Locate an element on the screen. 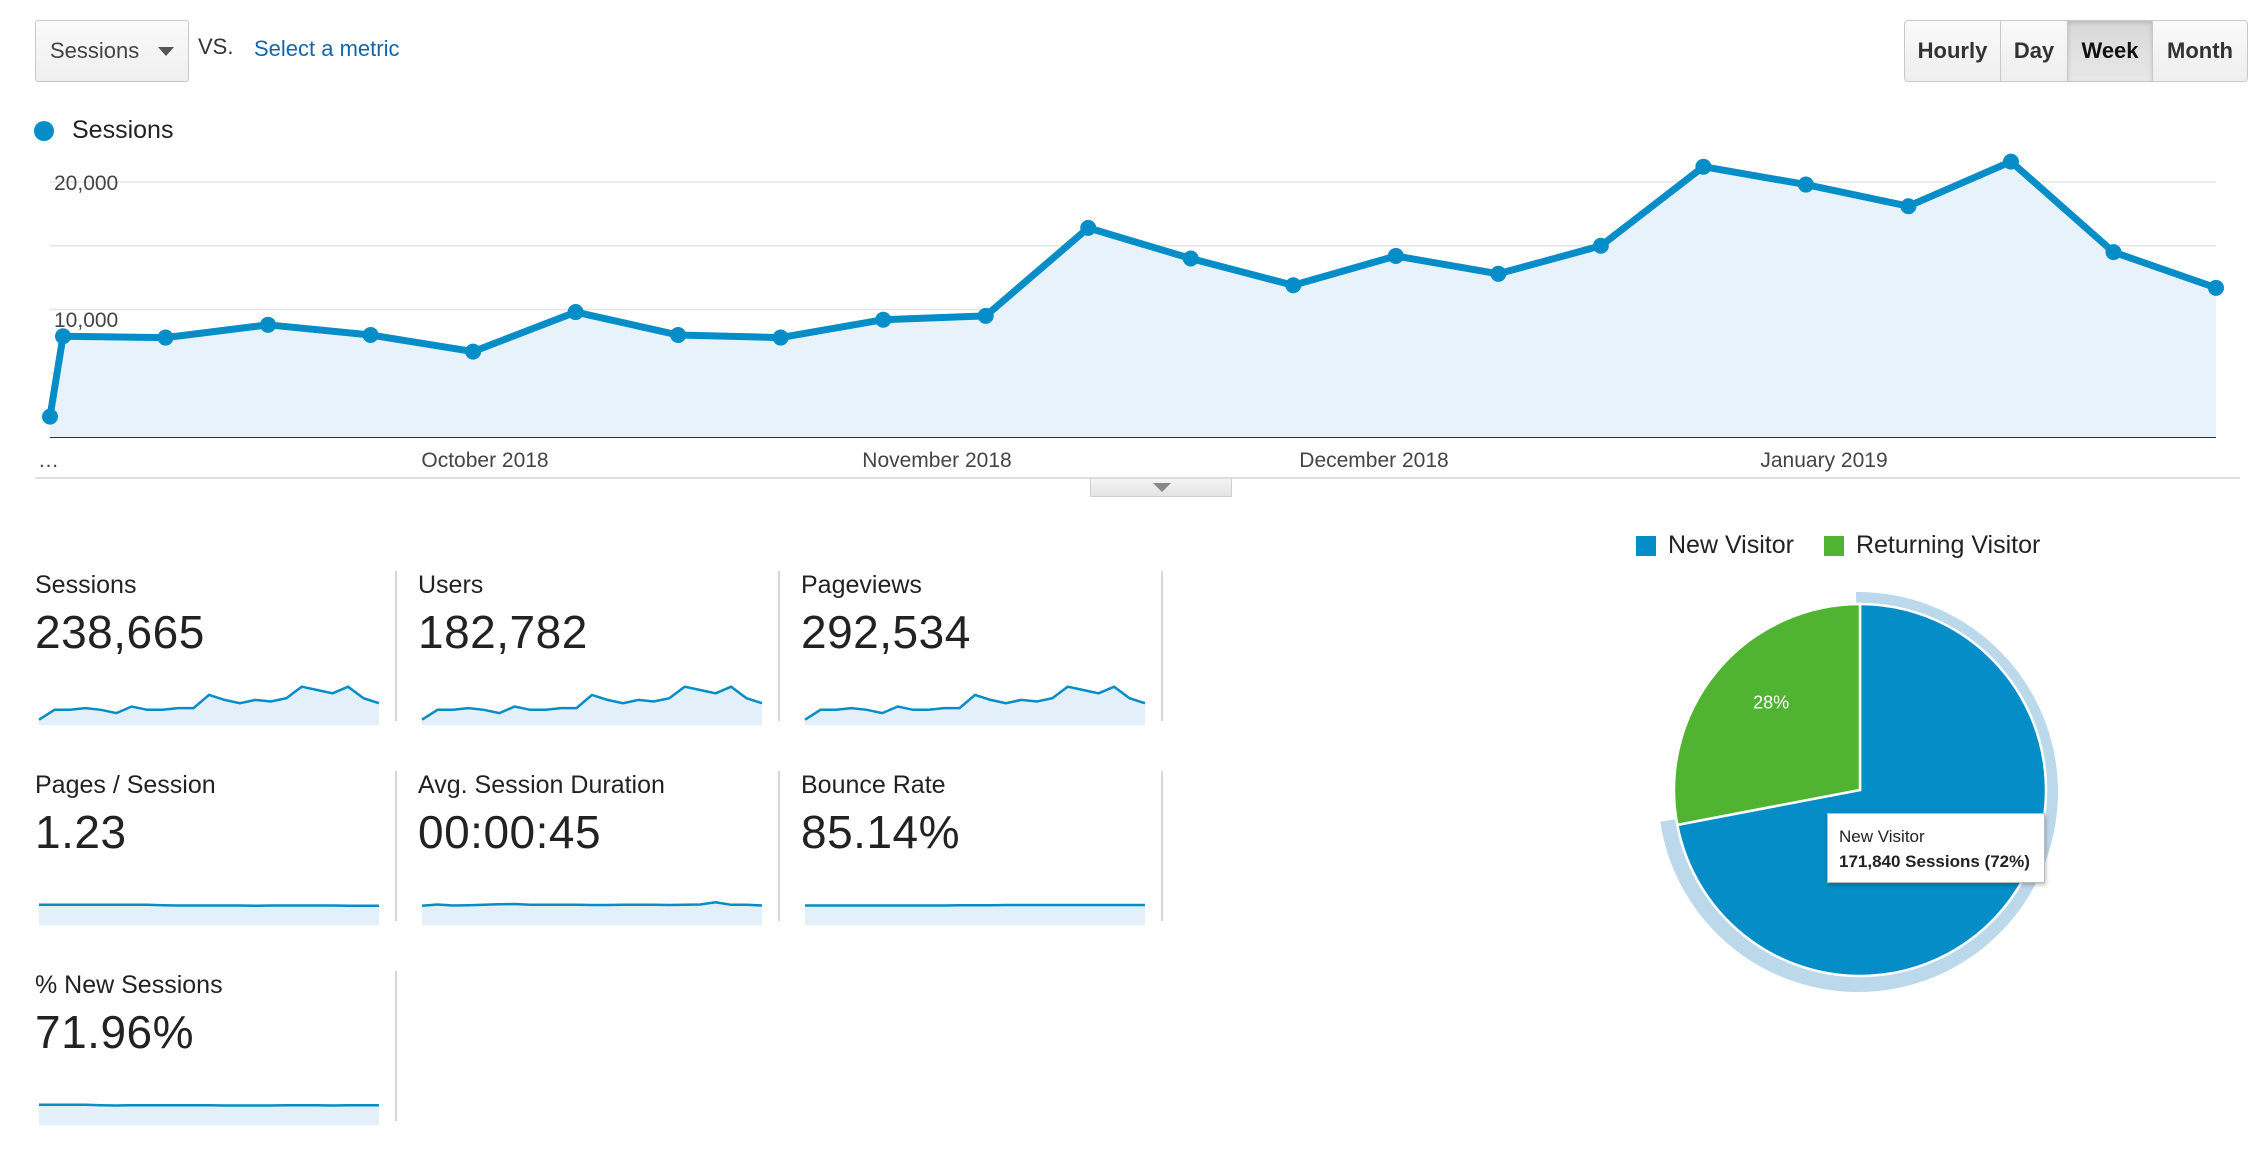 Image resolution: width=2264 pixels, height=1162 pixels. visitor-pie-chart: 28% is located at coordinates (1859, 792).